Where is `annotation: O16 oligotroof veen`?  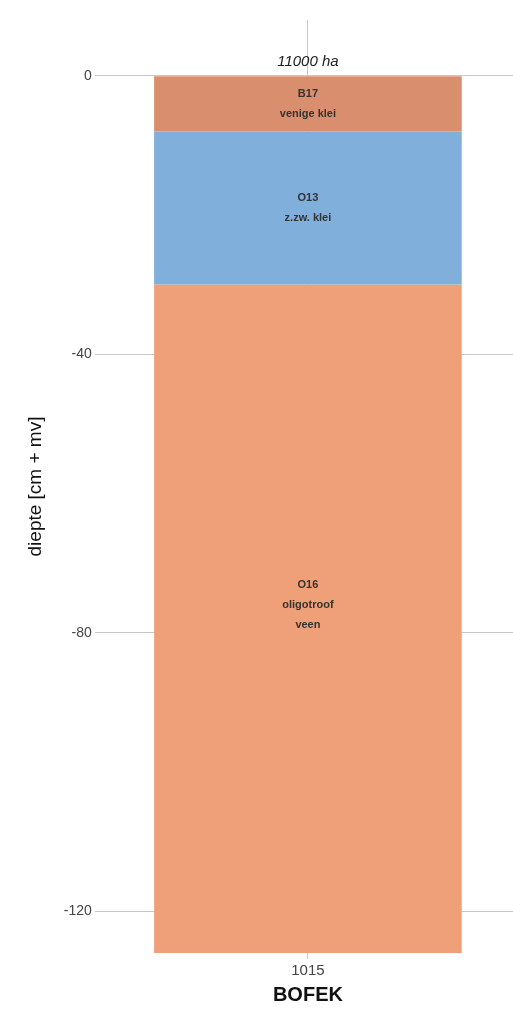 annotation: O16 oligotroof veen is located at coordinates (308, 604).